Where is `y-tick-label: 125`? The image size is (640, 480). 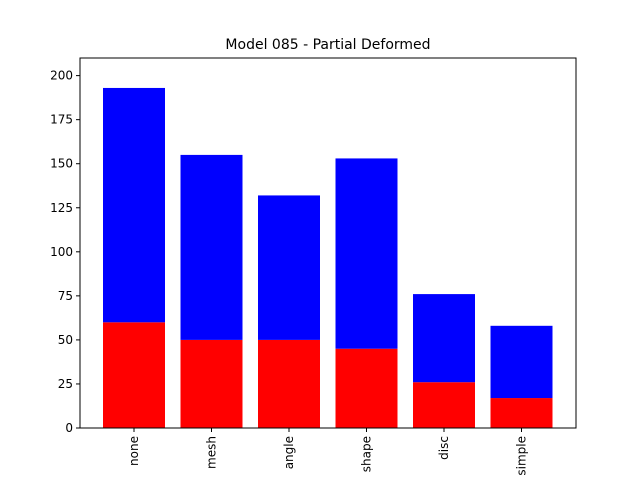 y-tick-label: 125 is located at coordinates (61, 208).